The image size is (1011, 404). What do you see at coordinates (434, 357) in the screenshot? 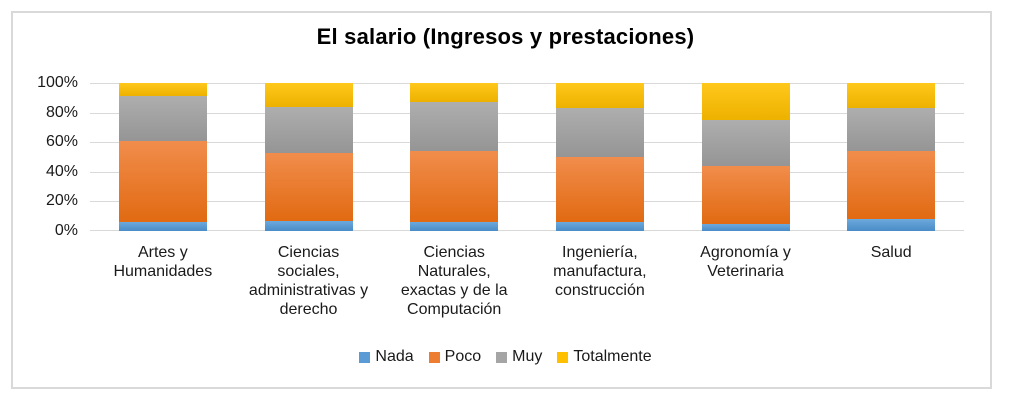
I see `legend-swatch-poco` at bounding box center [434, 357].